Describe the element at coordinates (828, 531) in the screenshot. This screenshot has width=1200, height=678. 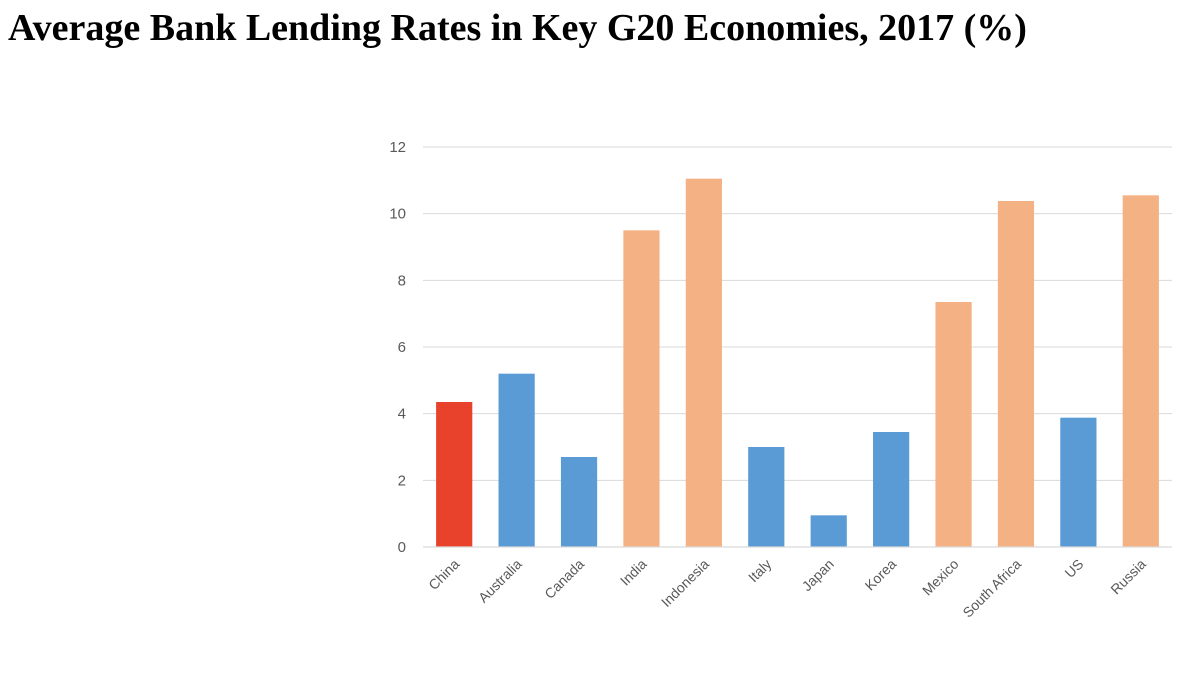
I see `bar-japan` at that location.